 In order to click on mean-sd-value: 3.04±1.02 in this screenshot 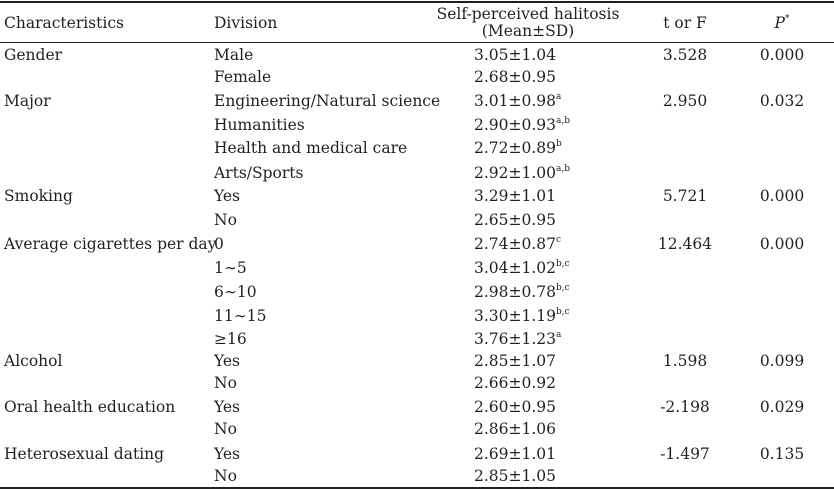, I will do `click(515, 268)`.